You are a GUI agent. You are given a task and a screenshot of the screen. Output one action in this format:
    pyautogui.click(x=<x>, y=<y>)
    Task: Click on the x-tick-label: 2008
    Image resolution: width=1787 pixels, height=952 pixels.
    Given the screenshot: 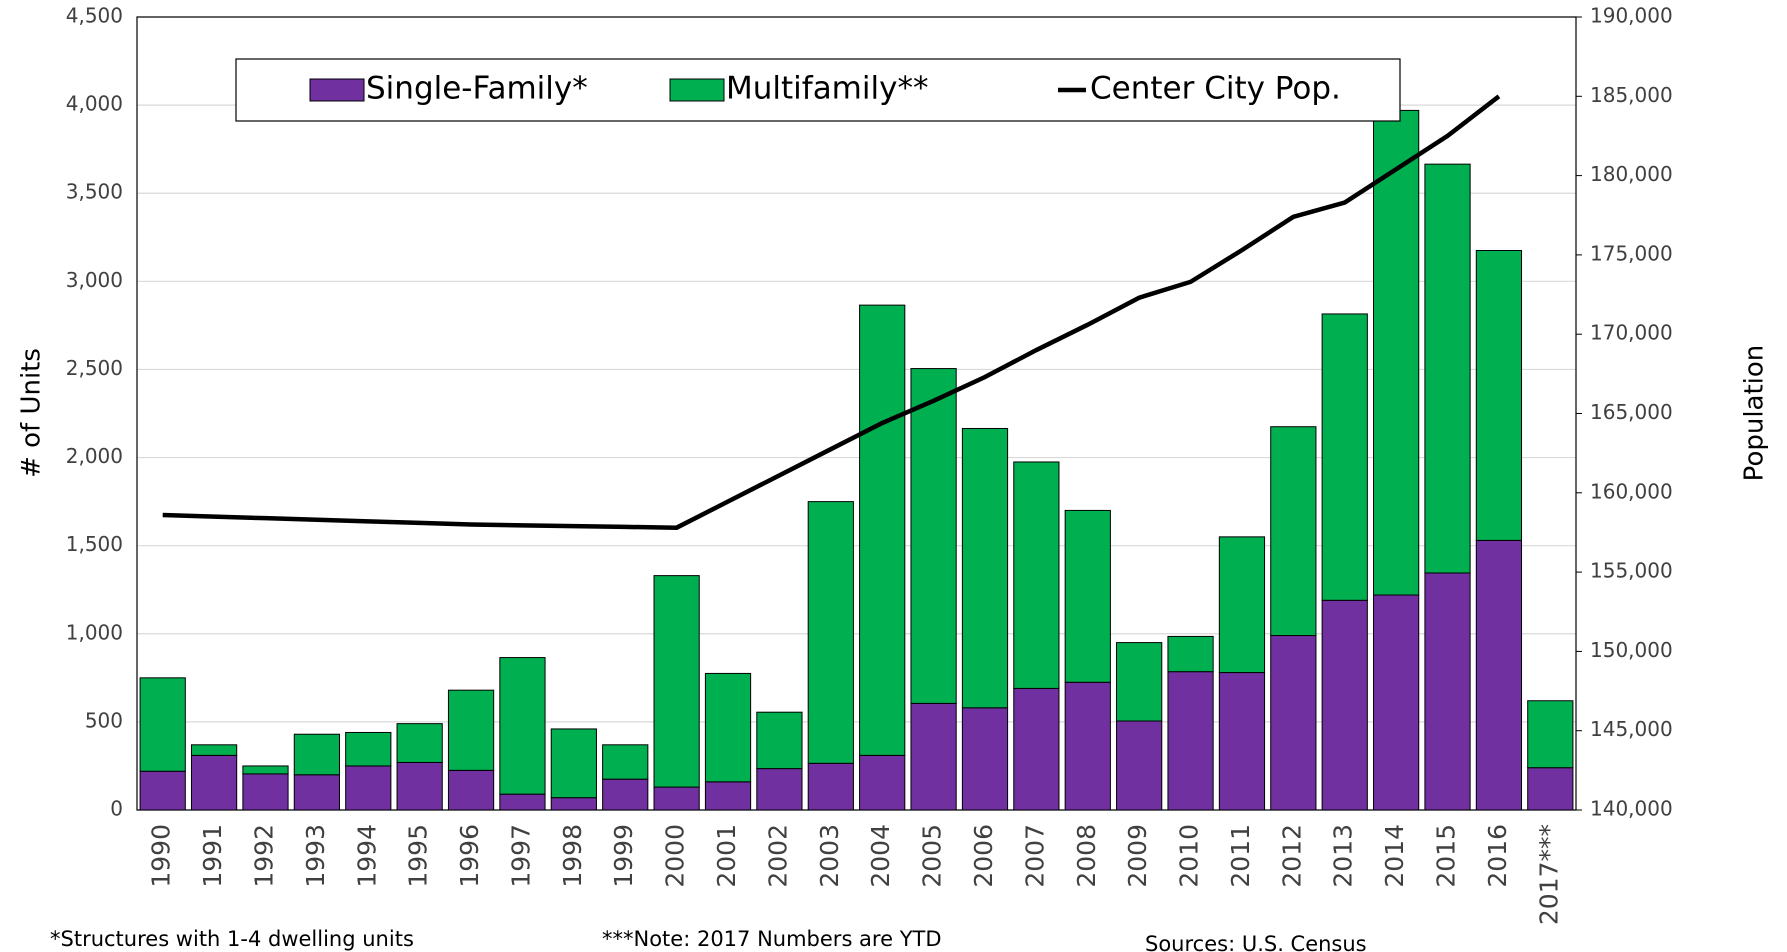 What is the action you would take?
    pyautogui.click(x=1086, y=856)
    